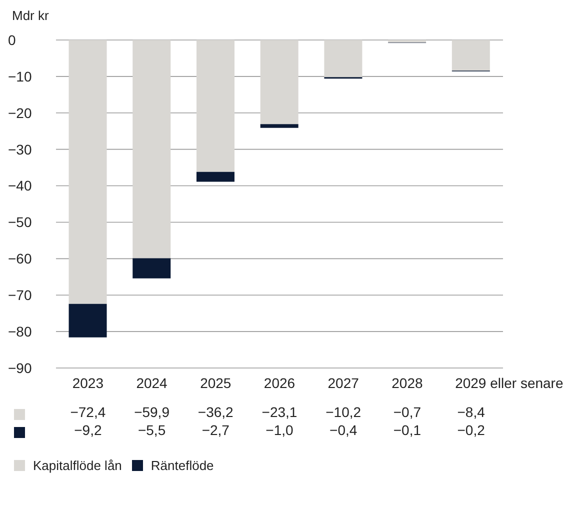 This screenshot has width=583, height=517. Describe the element at coordinates (216, 383) in the screenshot. I see `x-tick-label: 2025` at that location.